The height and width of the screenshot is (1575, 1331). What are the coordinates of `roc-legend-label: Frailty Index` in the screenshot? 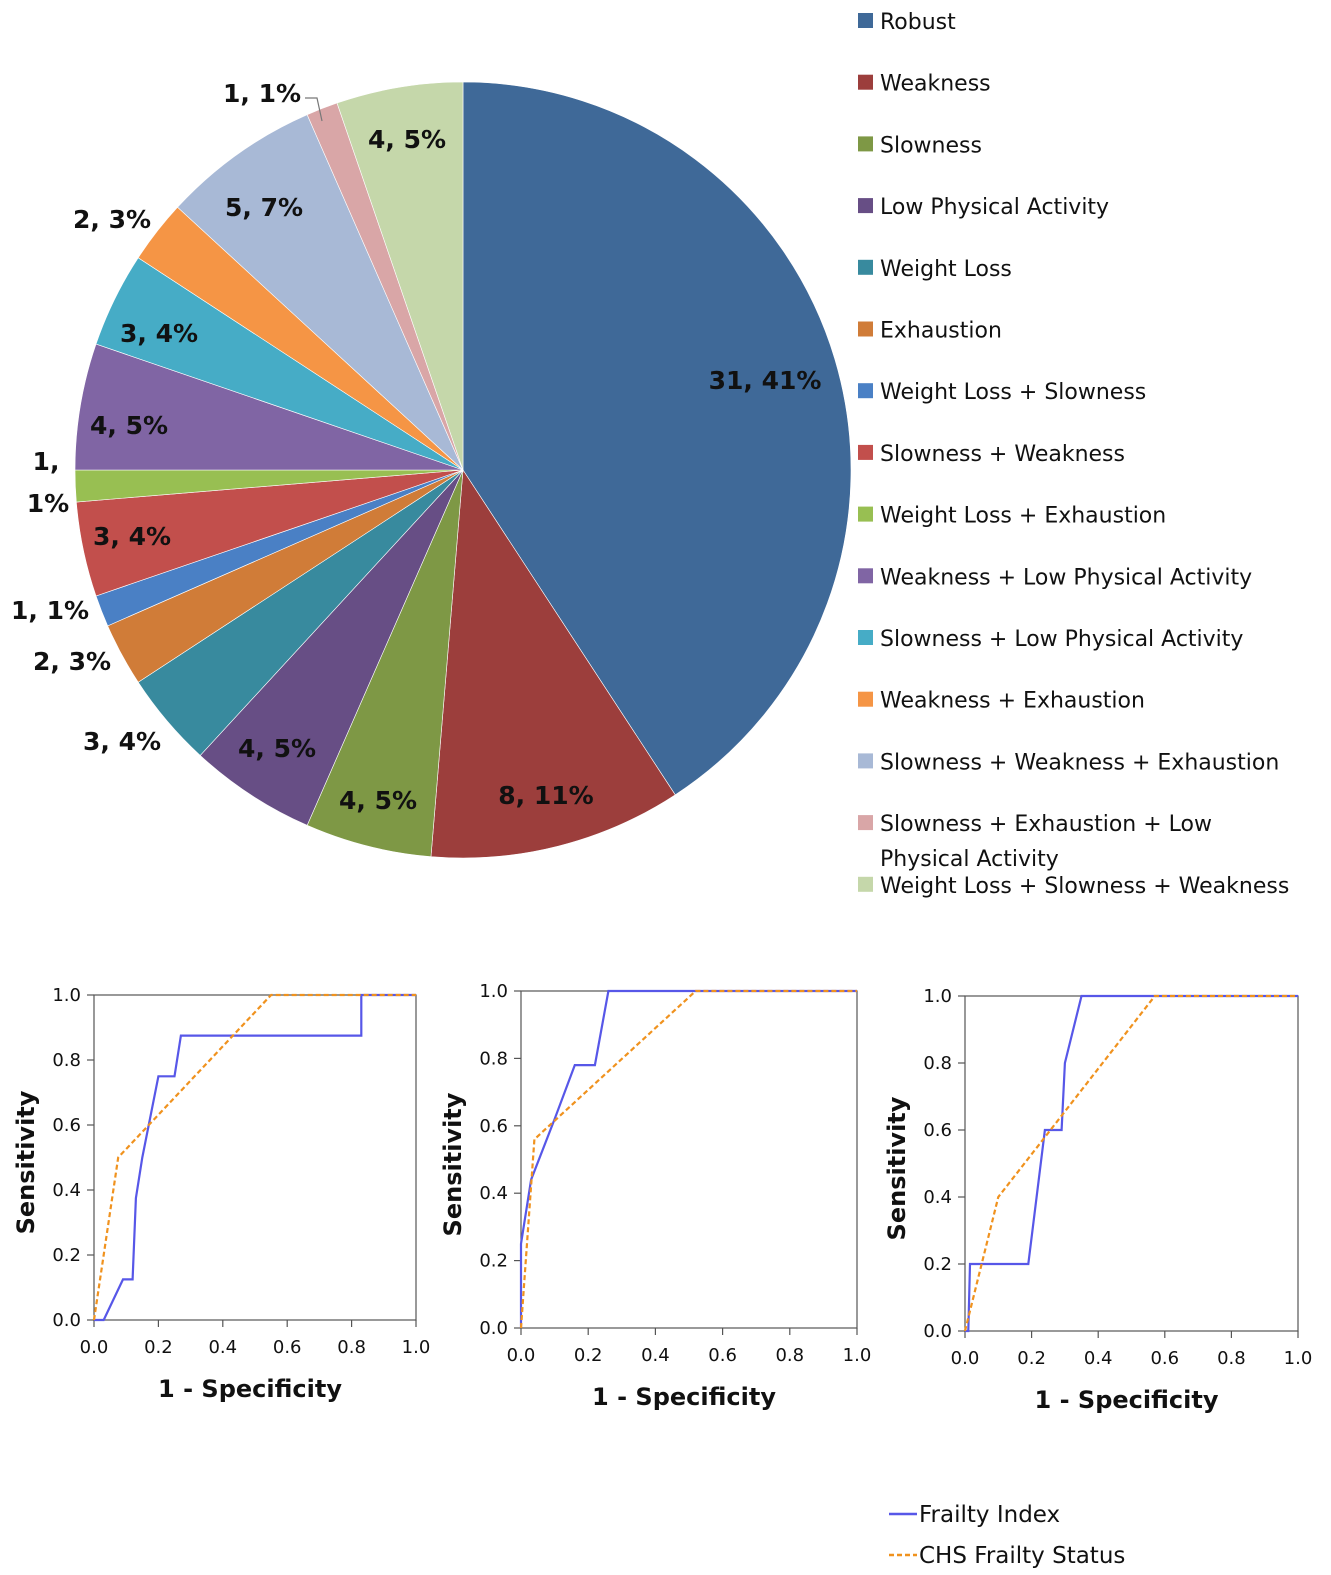 It's located at (989, 1515).